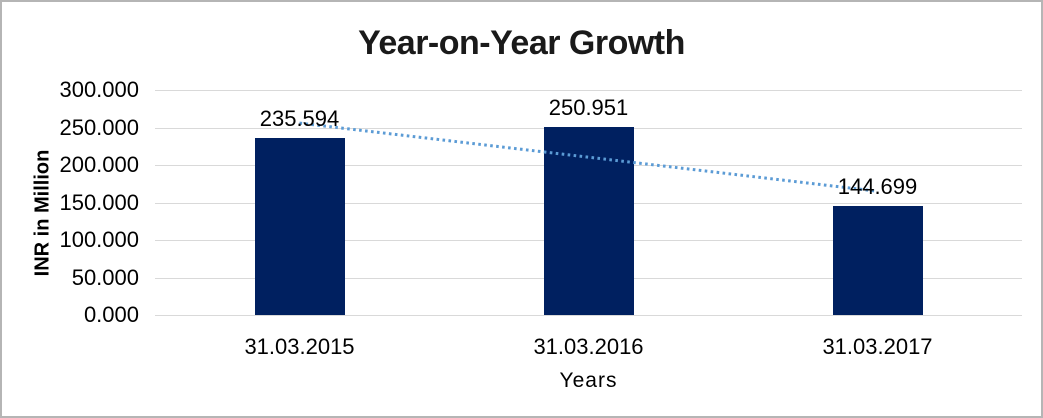 The height and width of the screenshot is (418, 1043). I want to click on x-tick-label: 31.03.2015, so click(299, 346).